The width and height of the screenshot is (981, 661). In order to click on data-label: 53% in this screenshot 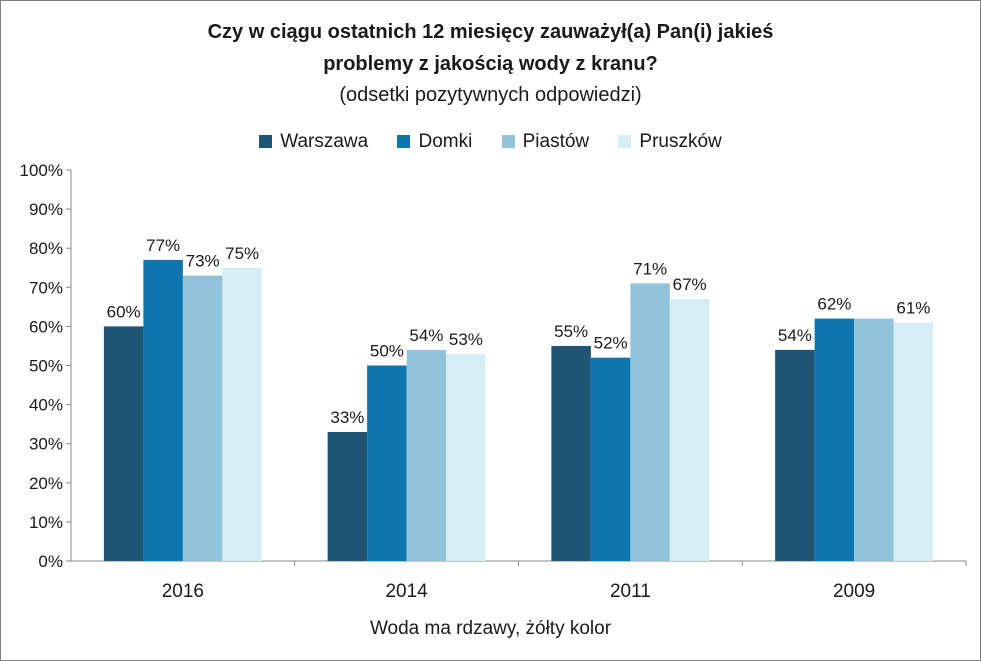, I will do `click(466, 339)`.